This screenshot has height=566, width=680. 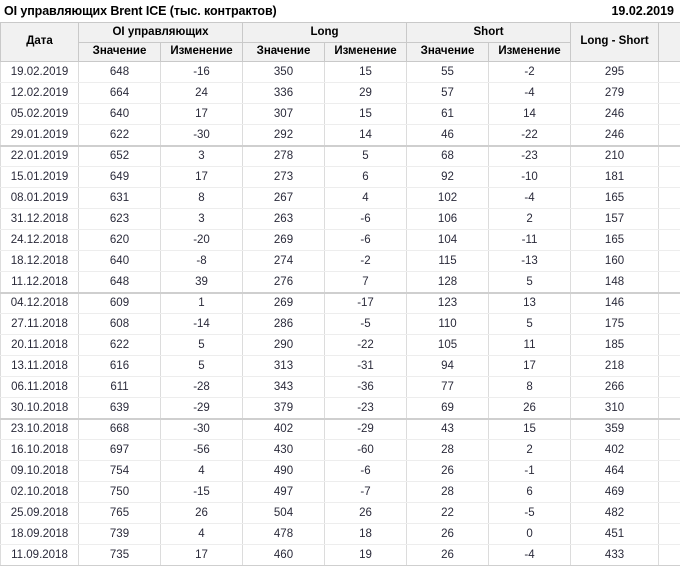 What do you see at coordinates (530, 52) in the screenshot?
I see `column-header-short-change: Изменение` at bounding box center [530, 52].